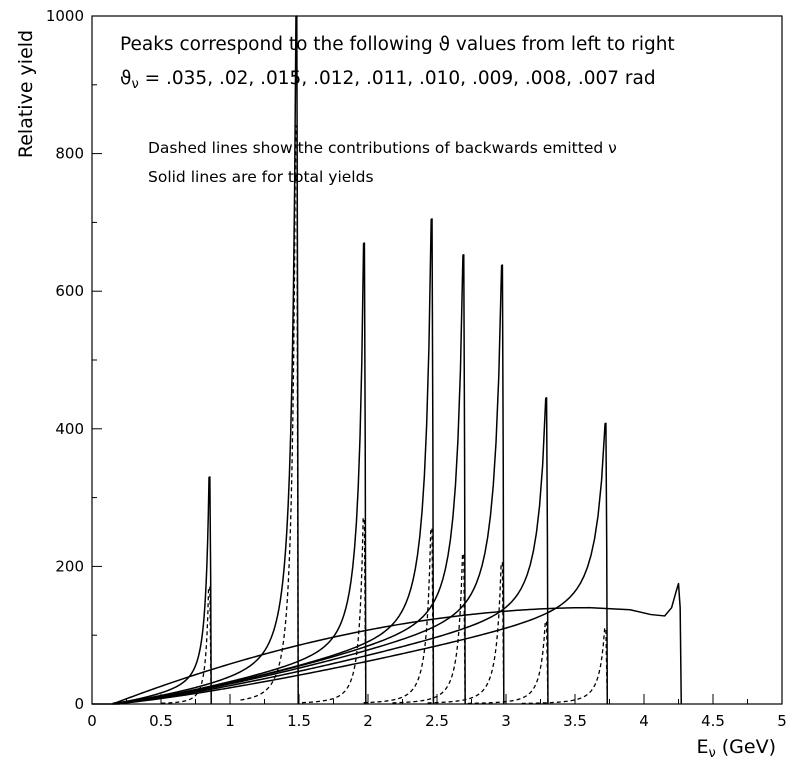  What do you see at coordinates (299, 721) in the screenshot?
I see `x-tick-label: 1.5` at bounding box center [299, 721].